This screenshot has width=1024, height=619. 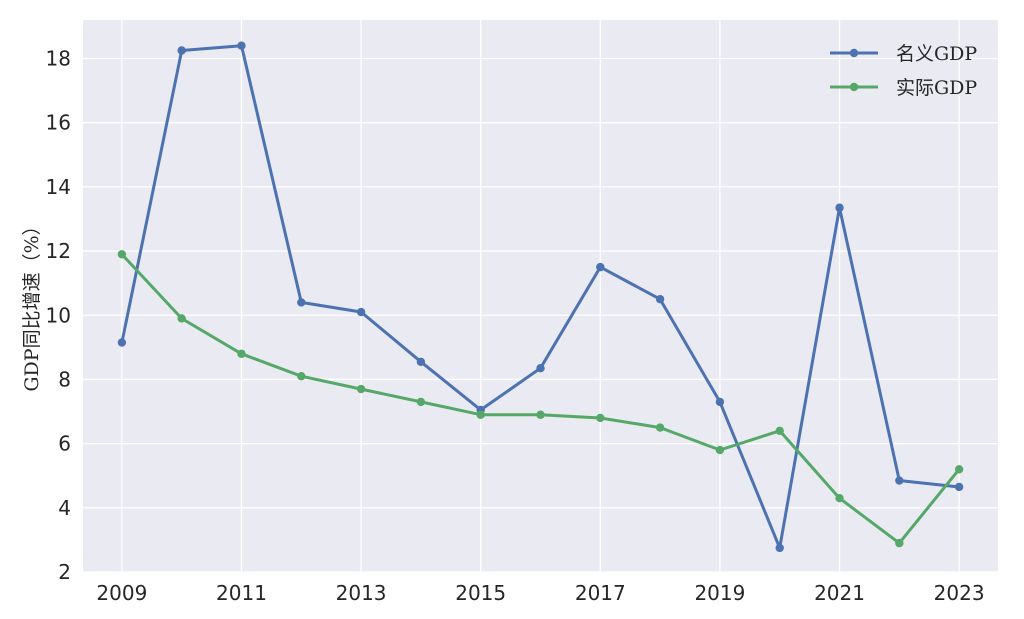 What do you see at coordinates (64, 508) in the screenshot?
I see `y-tick-label: 4` at bounding box center [64, 508].